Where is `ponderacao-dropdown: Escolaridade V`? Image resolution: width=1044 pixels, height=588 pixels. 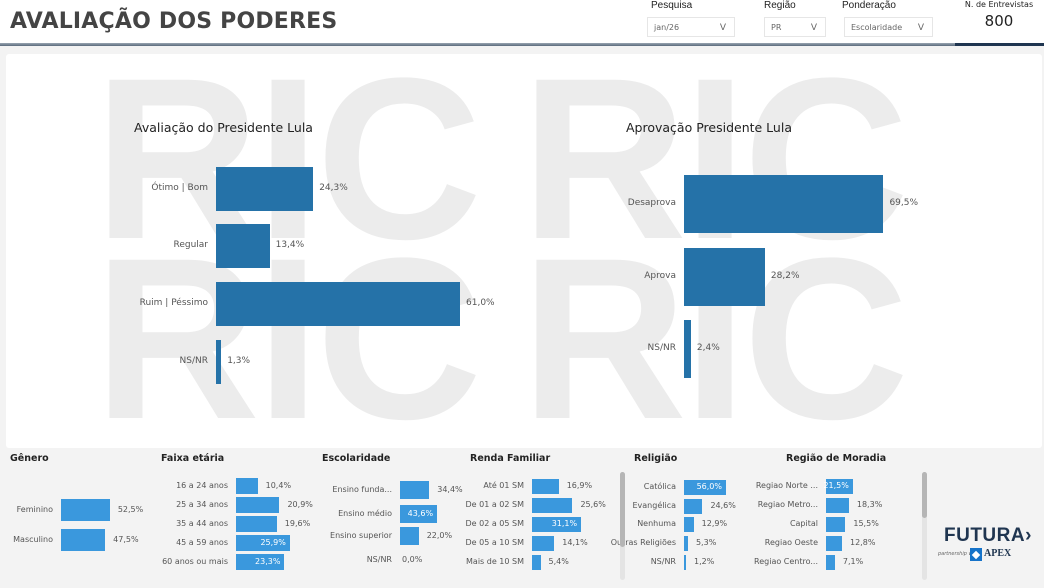 ponderacao-dropdown: Escolaridade V is located at coordinates (888, 27).